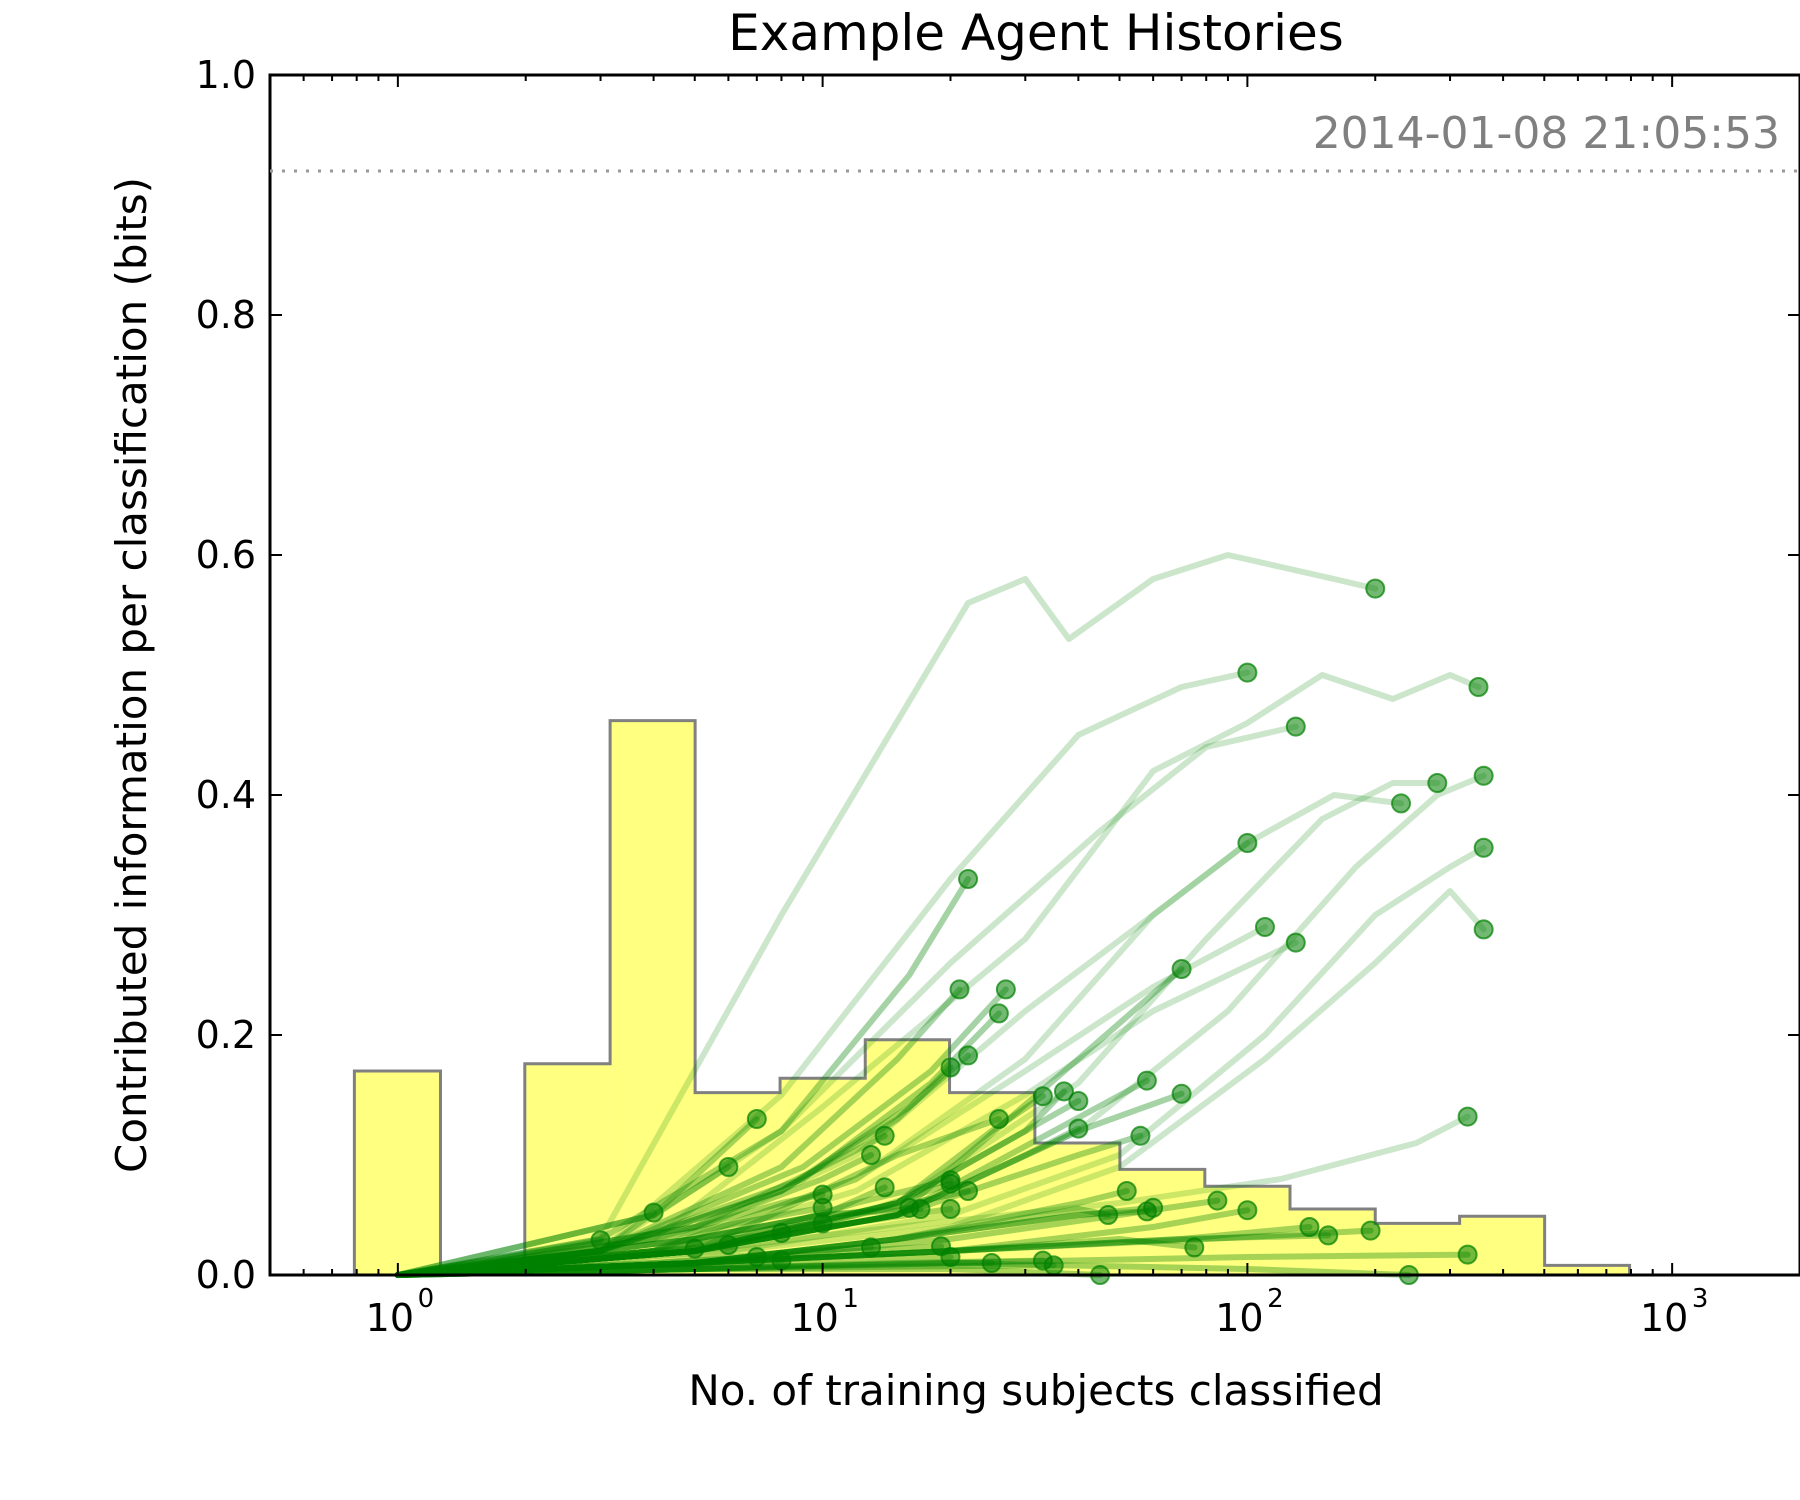 This screenshot has width=1800, height=1500. Describe the element at coordinates (1035, 1390) in the screenshot. I see `x-axis-label: No. of training subjects classified` at that location.